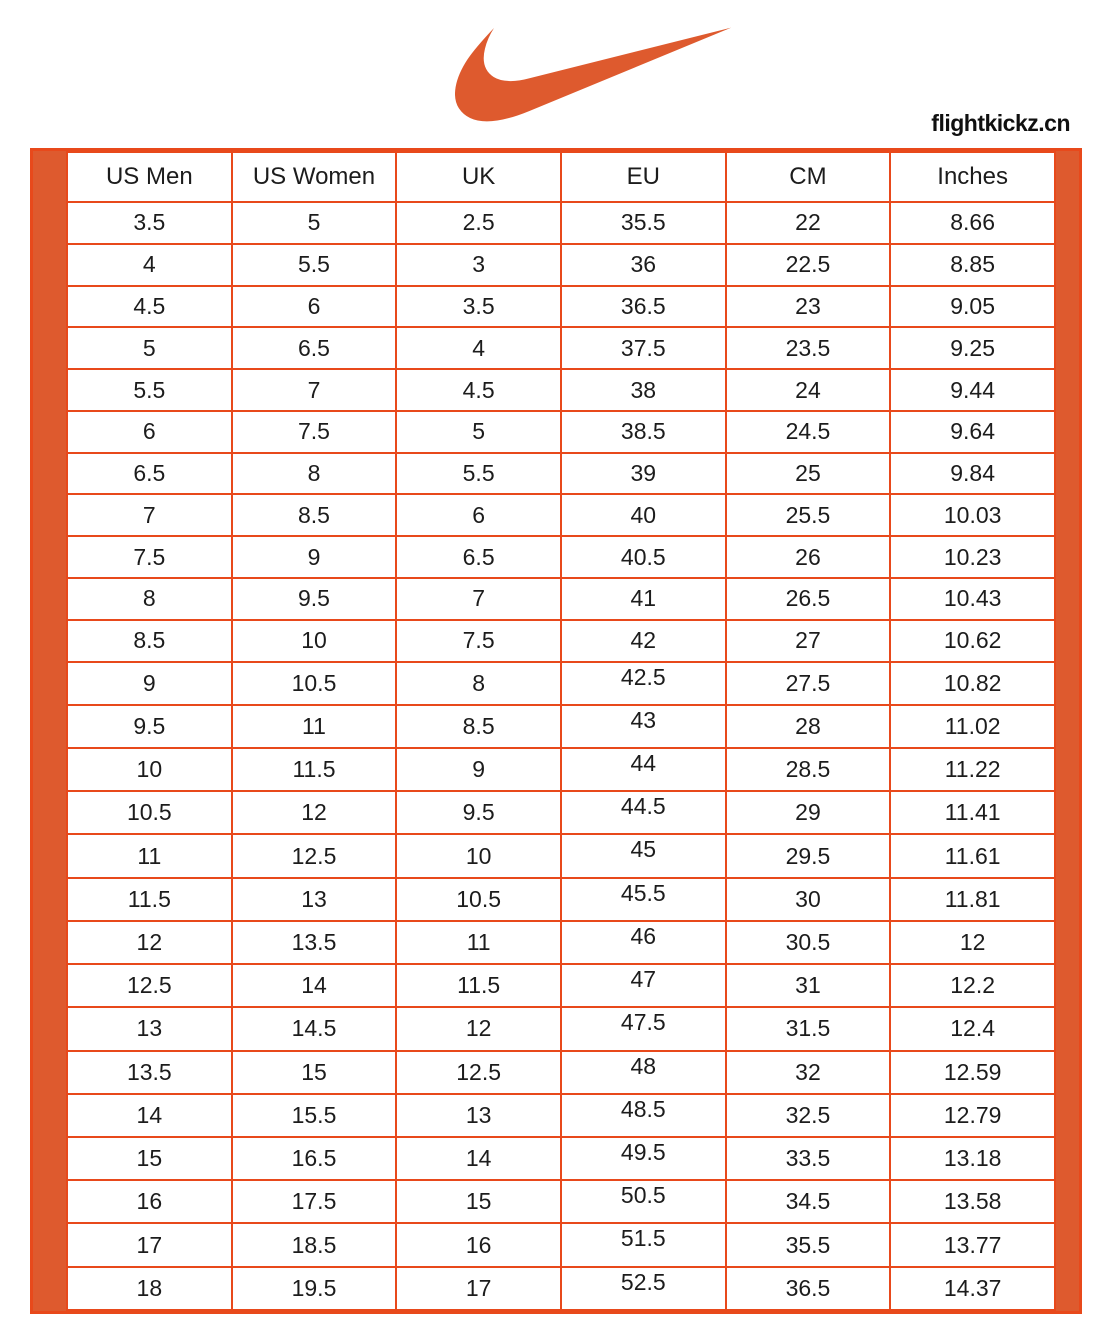 The width and height of the screenshot is (1100, 1337). What do you see at coordinates (972, 856) in the screenshot?
I see `table-cell: 11.61` at bounding box center [972, 856].